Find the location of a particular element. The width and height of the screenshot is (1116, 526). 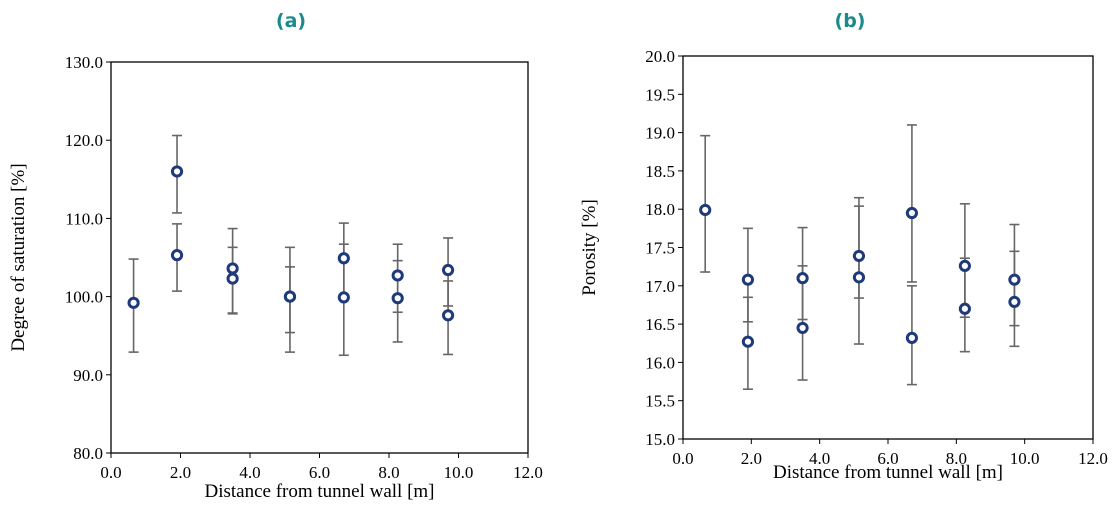

panel-a-xtick-label: 12.0 is located at coordinates (528, 472).